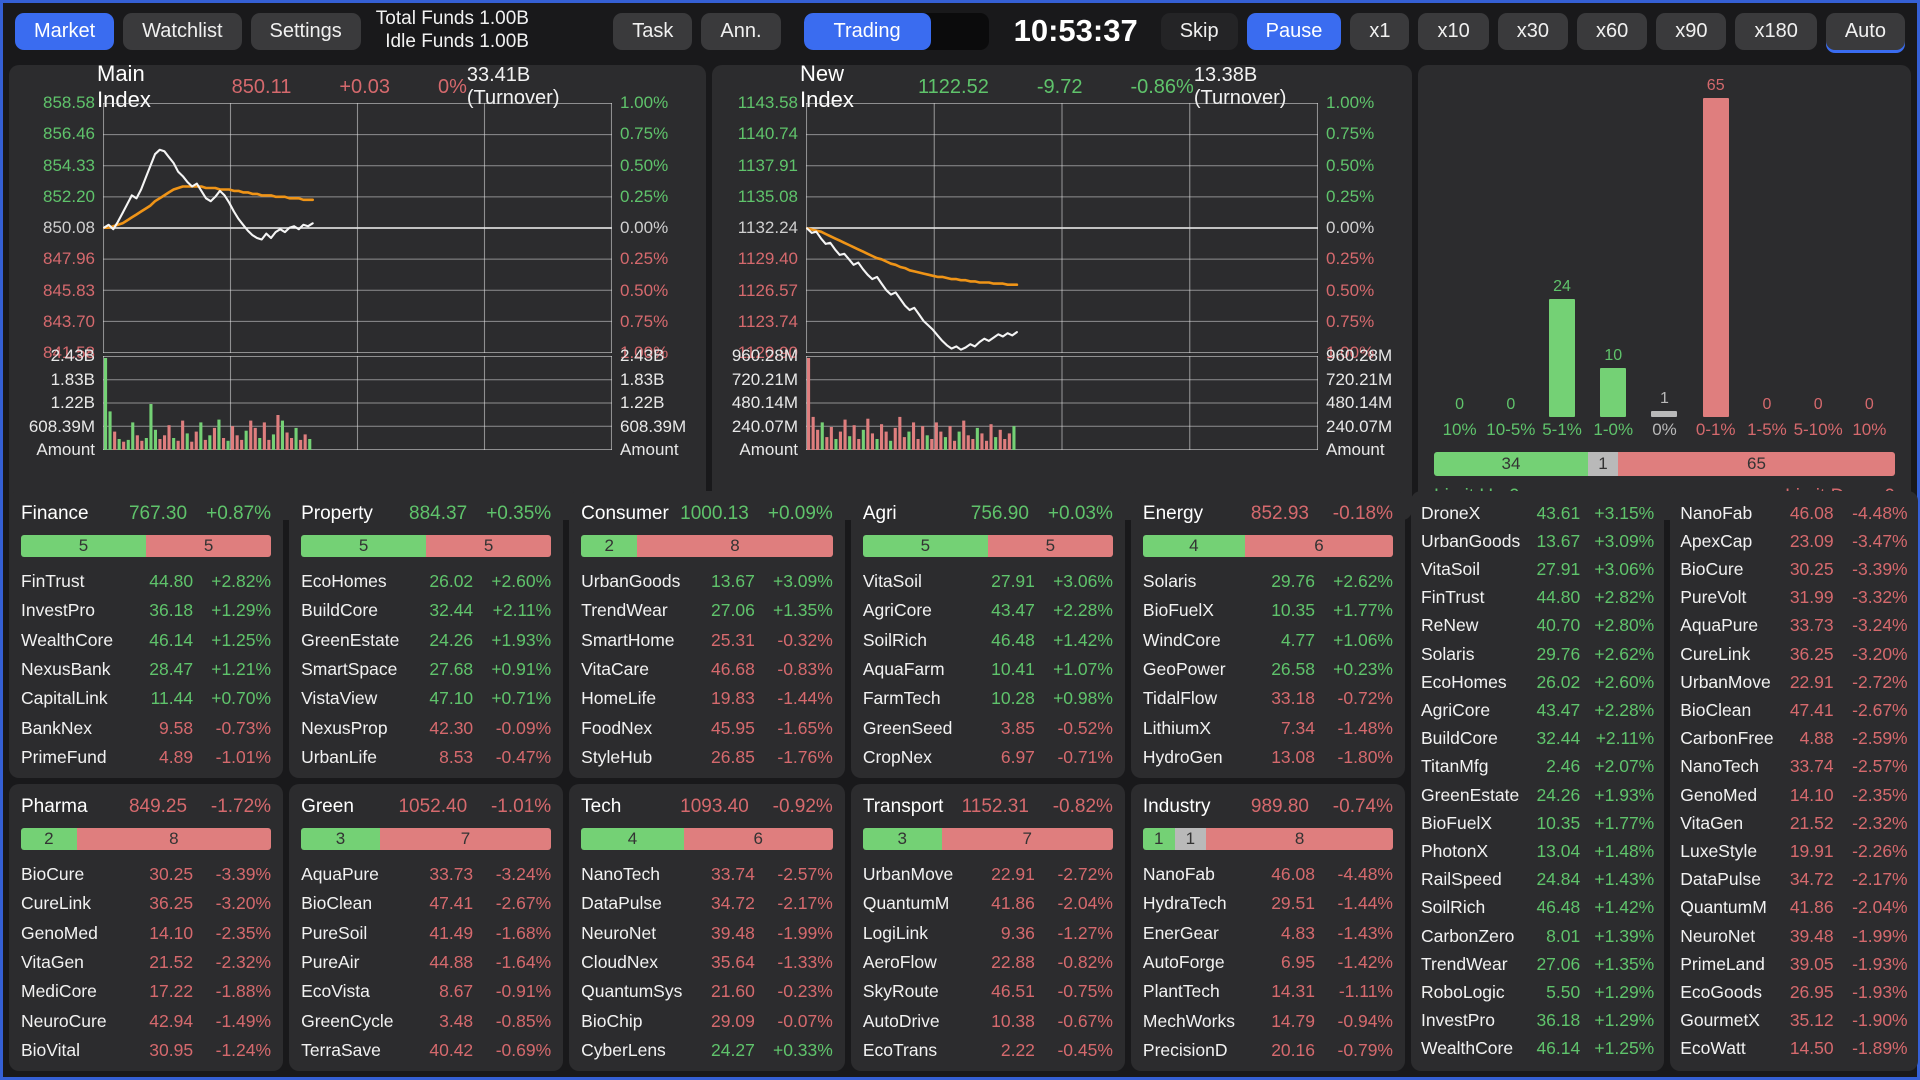  Describe the element at coordinates (988, 874) in the screenshot. I see `stock-row-urbanmove: UrbanMove 22.91 -2.72%` at that location.